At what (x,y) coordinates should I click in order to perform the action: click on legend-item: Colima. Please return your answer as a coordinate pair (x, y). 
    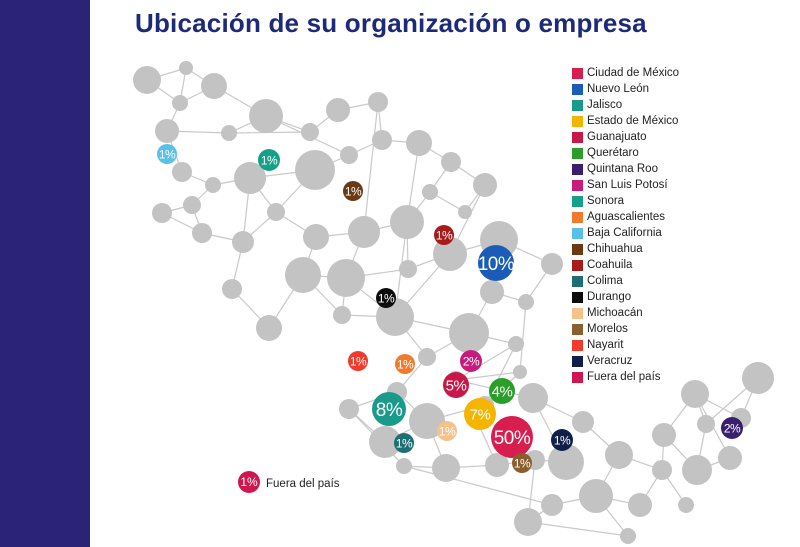
    Looking at the image, I should click on (672, 282).